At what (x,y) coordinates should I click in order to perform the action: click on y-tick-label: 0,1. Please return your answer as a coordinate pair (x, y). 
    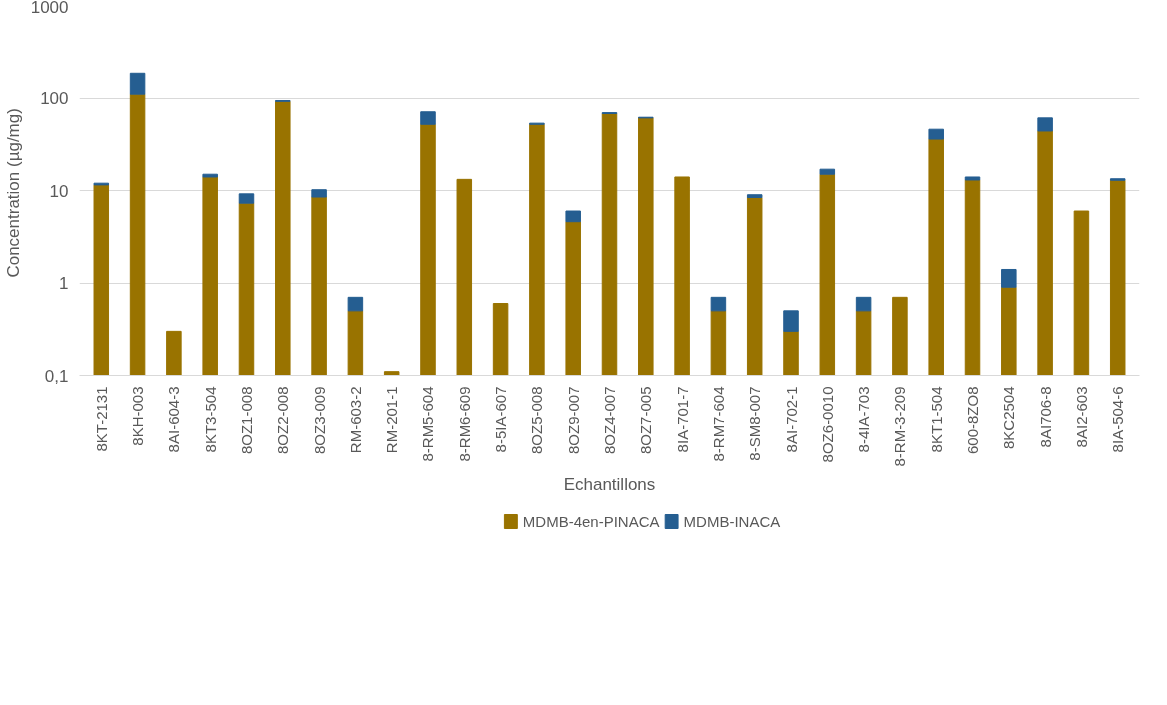
    Looking at the image, I should click on (56, 376).